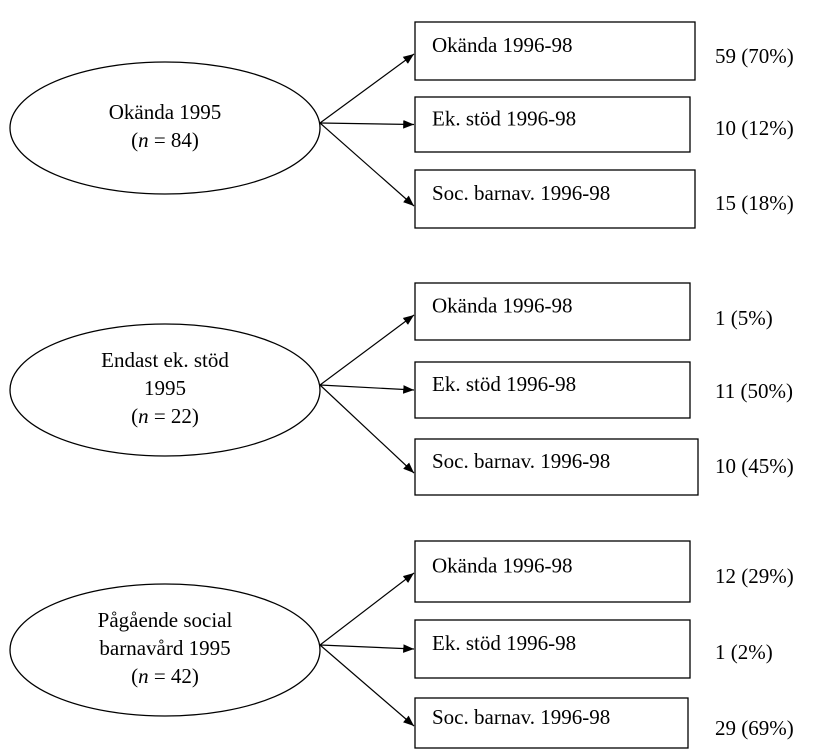  Describe the element at coordinates (165, 112) in the screenshot. I see `source-label: Okända 1995` at that location.